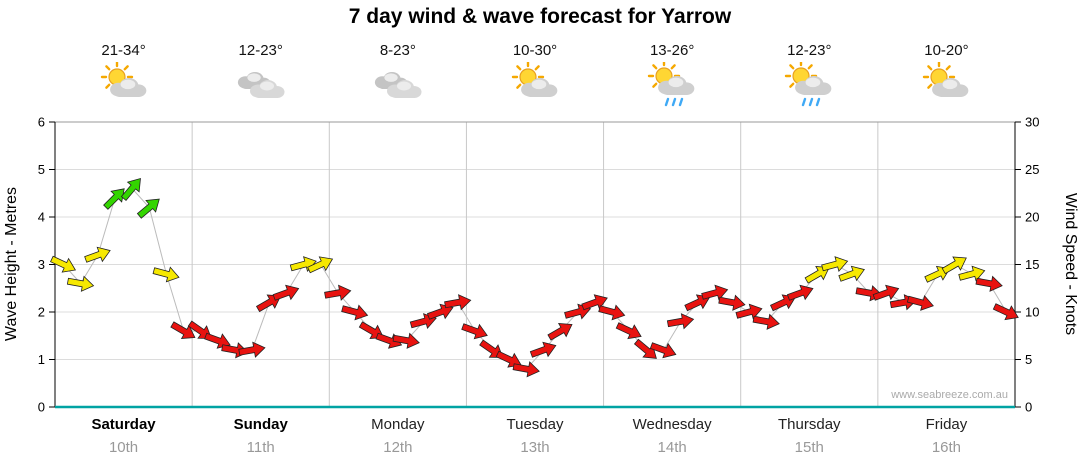 Image resolution: width=1080 pixels, height=475 pixels. Describe the element at coordinates (535, 424) in the screenshot. I see `day-name: Tuesday` at that location.